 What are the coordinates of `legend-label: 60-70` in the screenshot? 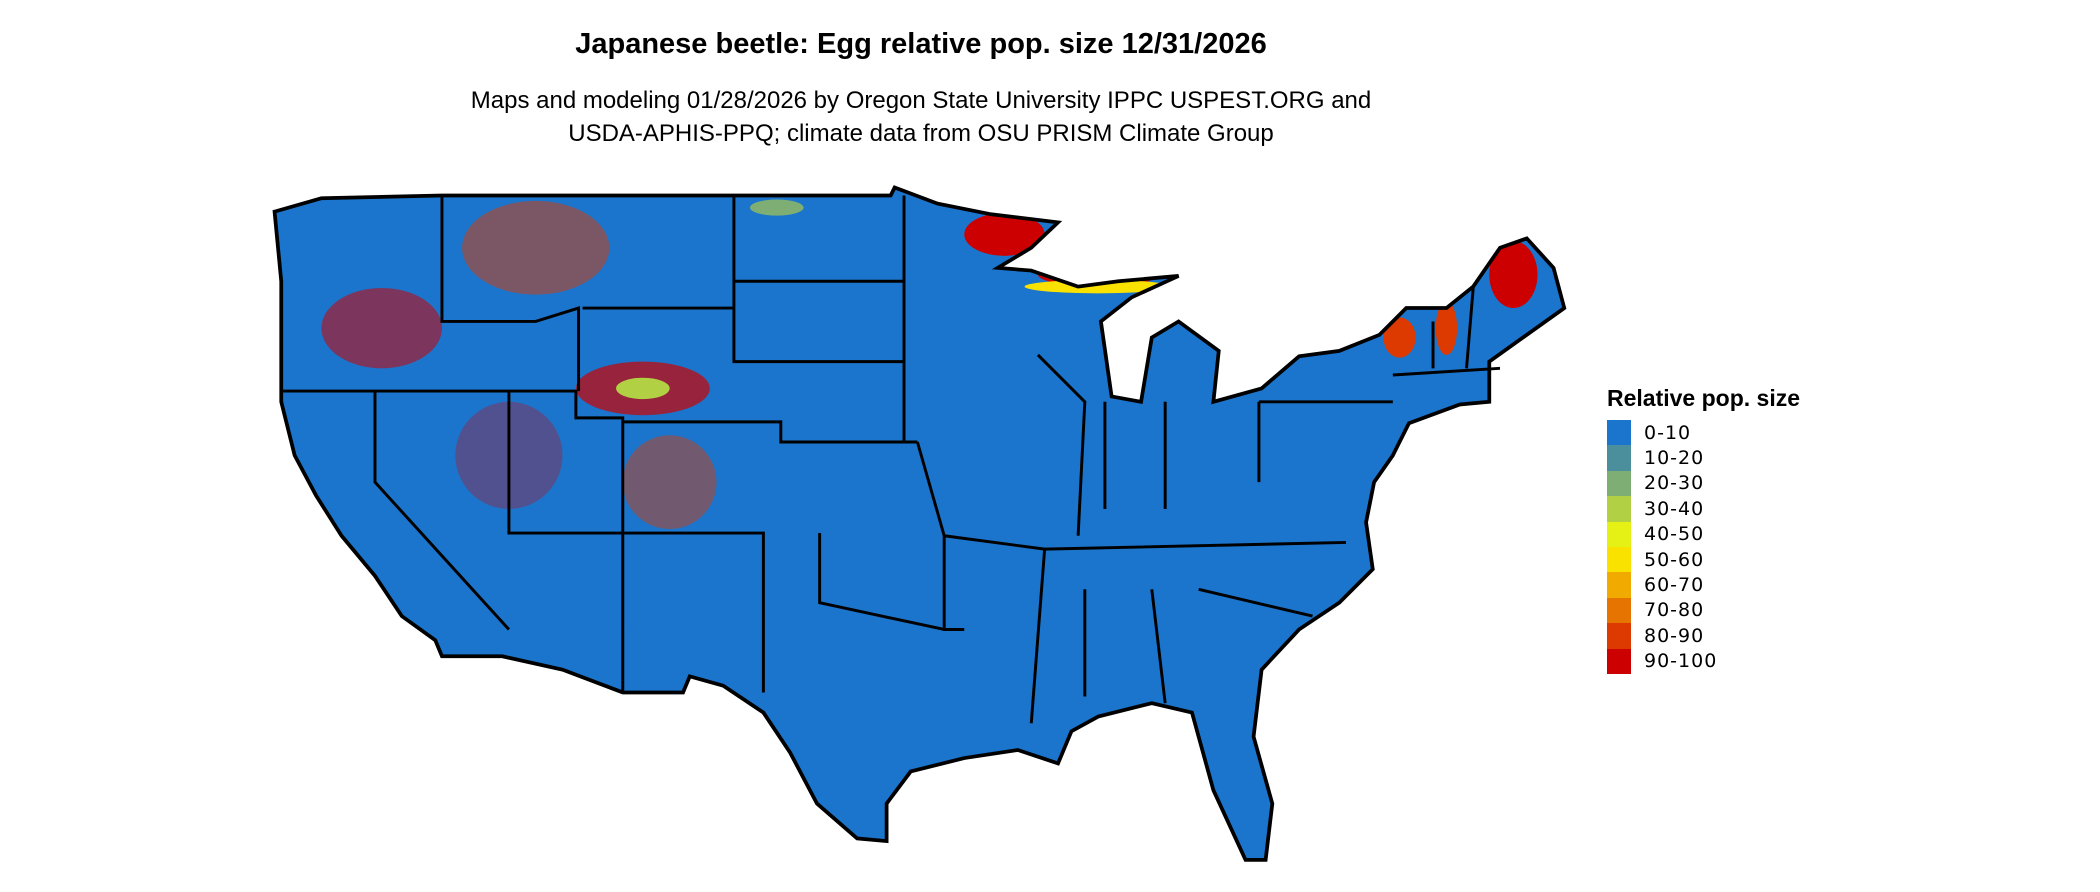 It's located at (1674, 585).